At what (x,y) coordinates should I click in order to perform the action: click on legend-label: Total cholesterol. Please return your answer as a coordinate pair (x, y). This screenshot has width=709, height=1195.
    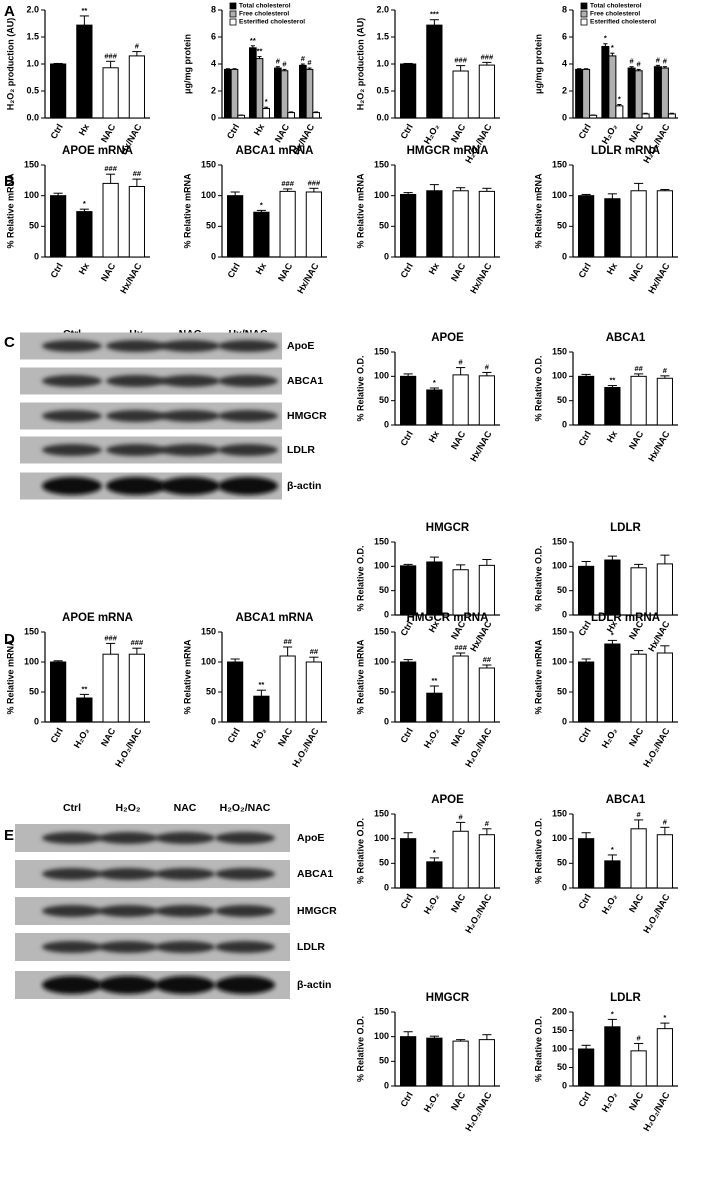
    Looking at the image, I should click on (265, 6).